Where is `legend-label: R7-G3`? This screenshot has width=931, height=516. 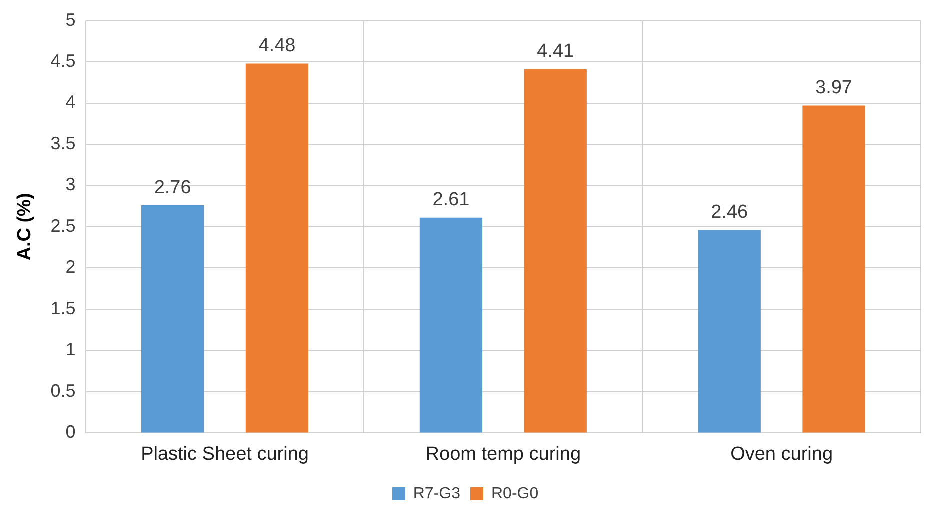
legend-label: R7-G3 is located at coordinates (437, 493).